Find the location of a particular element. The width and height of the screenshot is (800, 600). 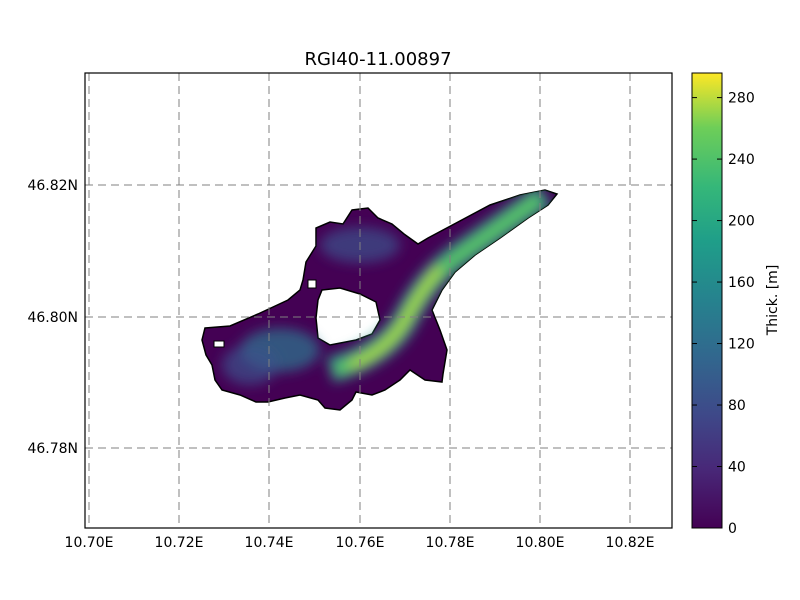

y-tick-label: 46.80N is located at coordinates (52, 318).